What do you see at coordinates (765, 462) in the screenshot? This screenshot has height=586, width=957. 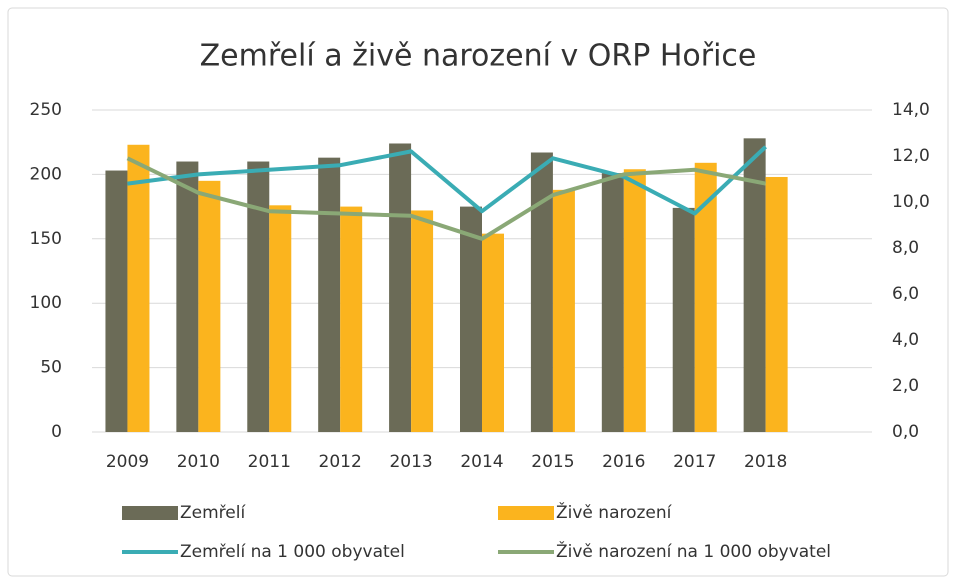 I see `x-tick-label: 2018` at bounding box center [765, 462].